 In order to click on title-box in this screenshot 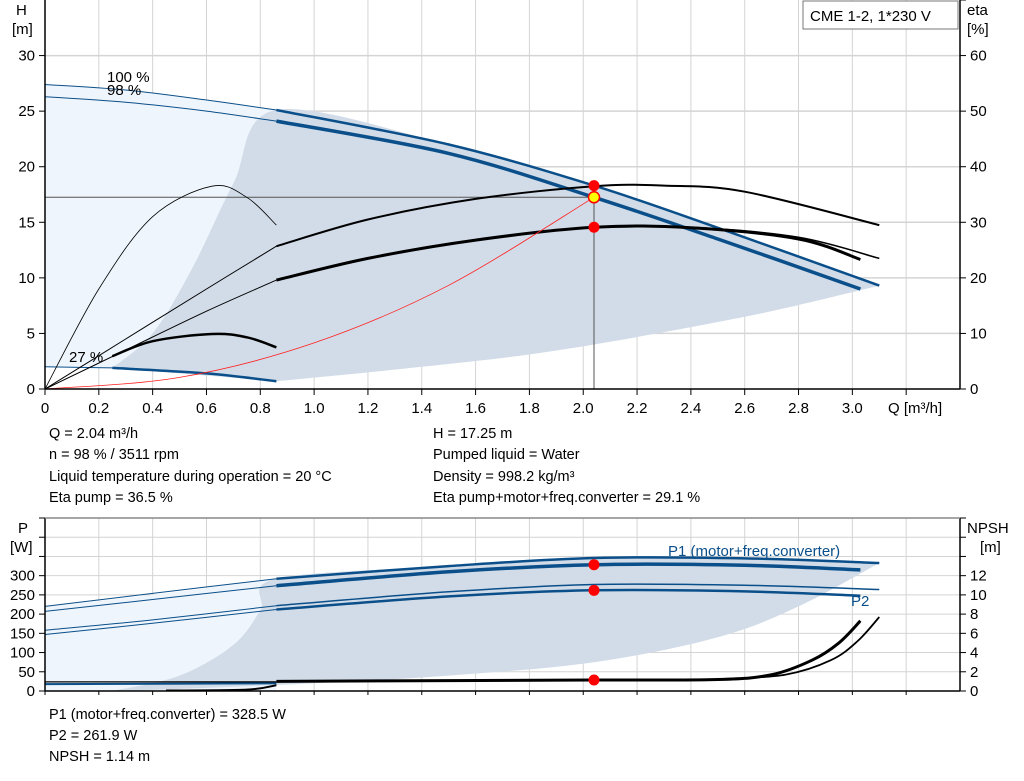, I will do `click(880, 15)`.